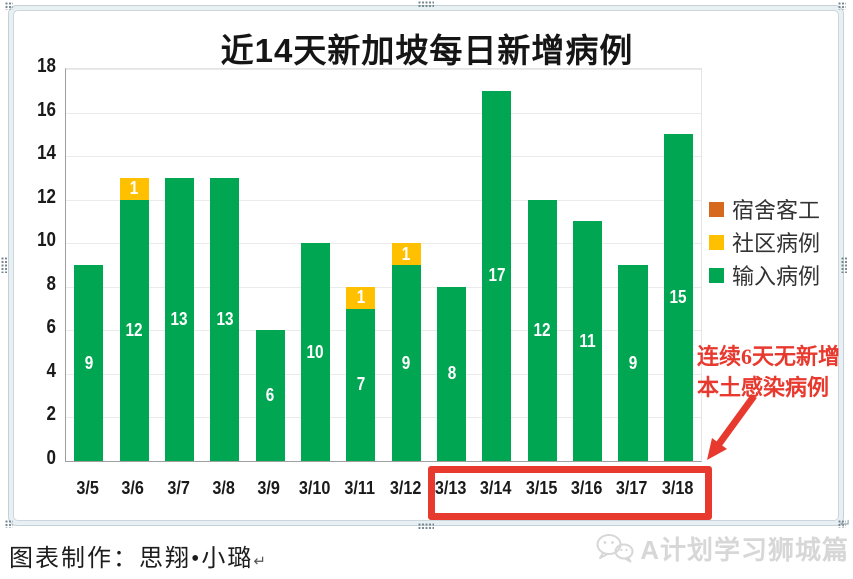 This screenshot has width=853, height=579. Describe the element at coordinates (4, 265) in the screenshot. I see `resize-handle-left-middle-icon` at that location.